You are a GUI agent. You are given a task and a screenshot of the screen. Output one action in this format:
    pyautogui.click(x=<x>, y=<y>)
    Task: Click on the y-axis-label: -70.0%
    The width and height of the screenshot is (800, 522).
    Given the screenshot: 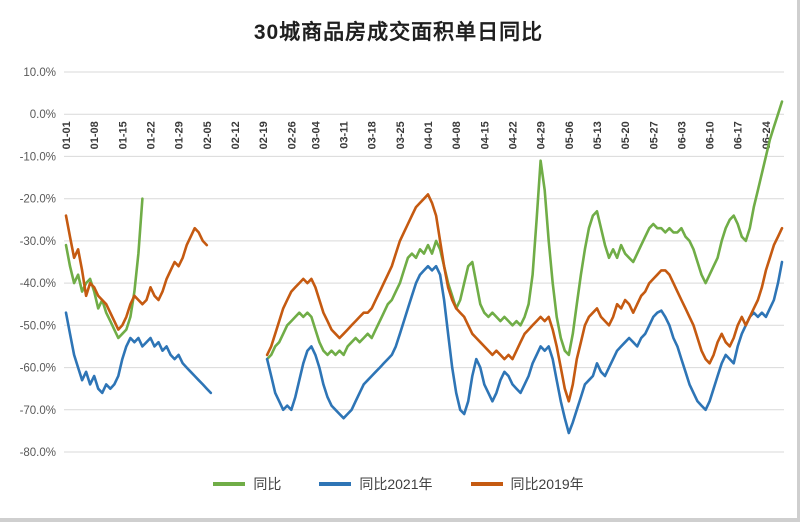 What is the action you would take?
    pyautogui.click(x=38, y=411)
    